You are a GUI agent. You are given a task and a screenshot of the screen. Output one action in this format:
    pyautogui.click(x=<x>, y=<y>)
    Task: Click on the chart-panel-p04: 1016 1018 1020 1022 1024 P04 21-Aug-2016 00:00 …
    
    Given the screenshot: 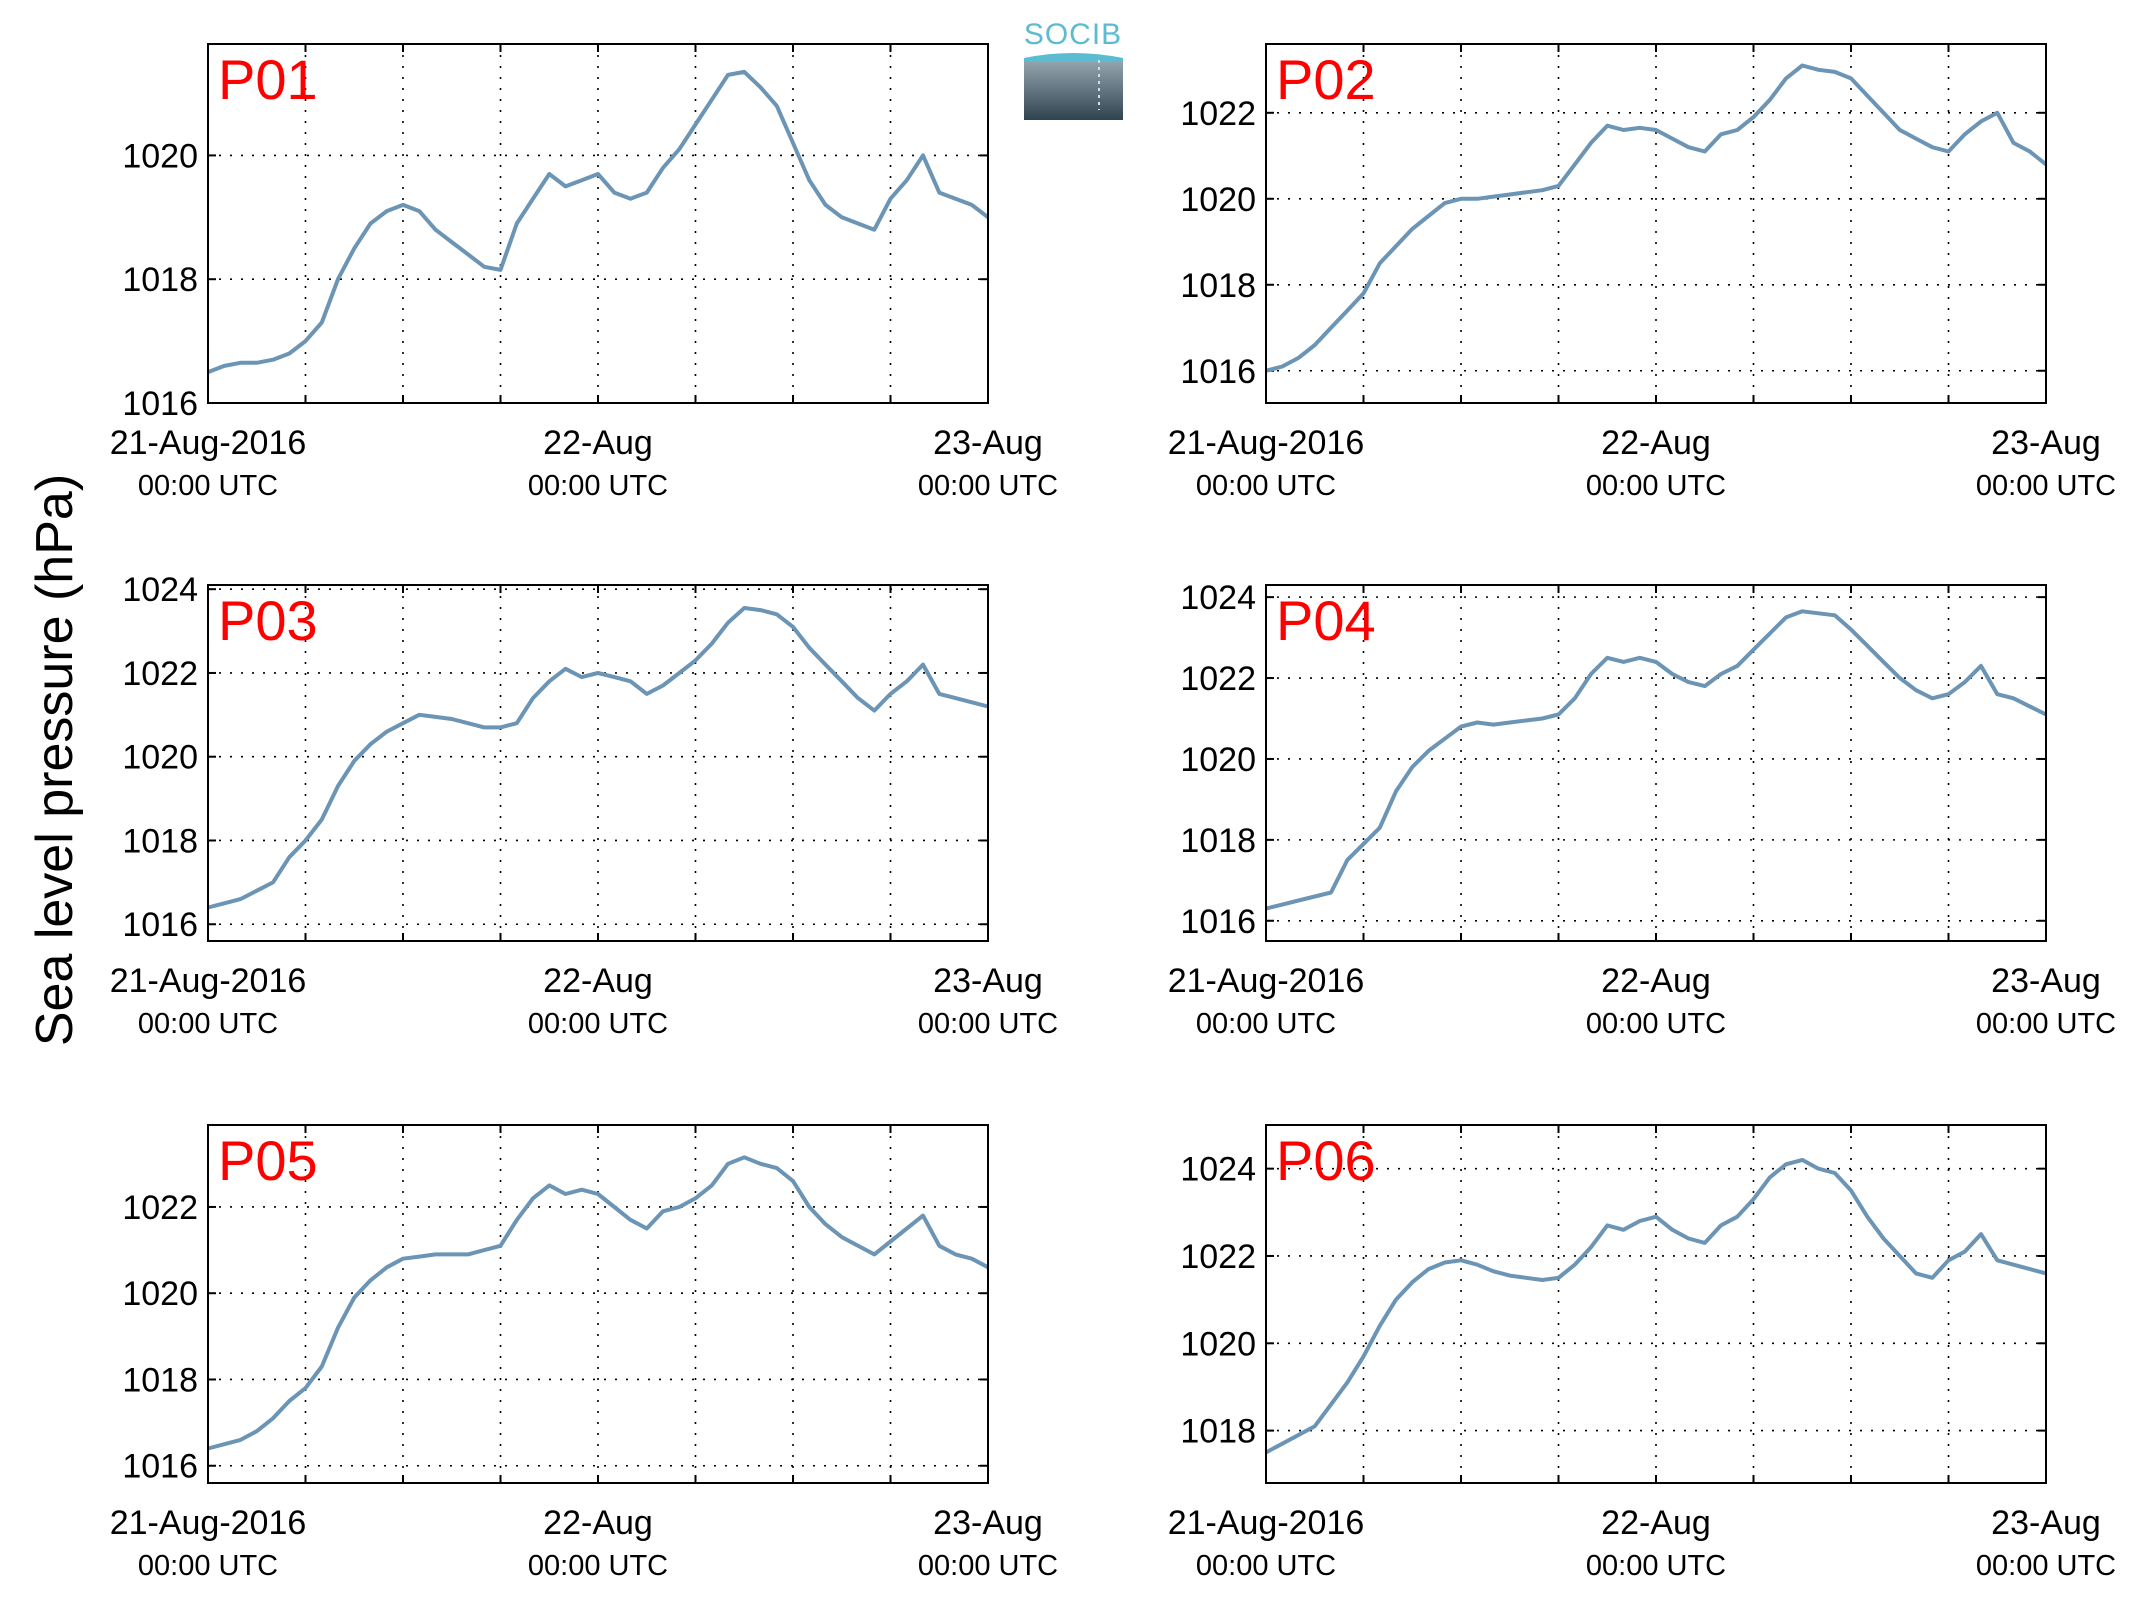 What is the action you would take?
    pyautogui.click(x=1642, y=809)
    